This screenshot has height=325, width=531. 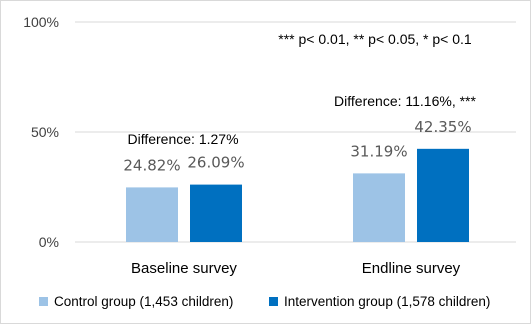 What do you see at coordinates (151, 165) in the screenshot?
I see `data-label-series0-cat0: 24.82%` at bounding box center [151, 165].